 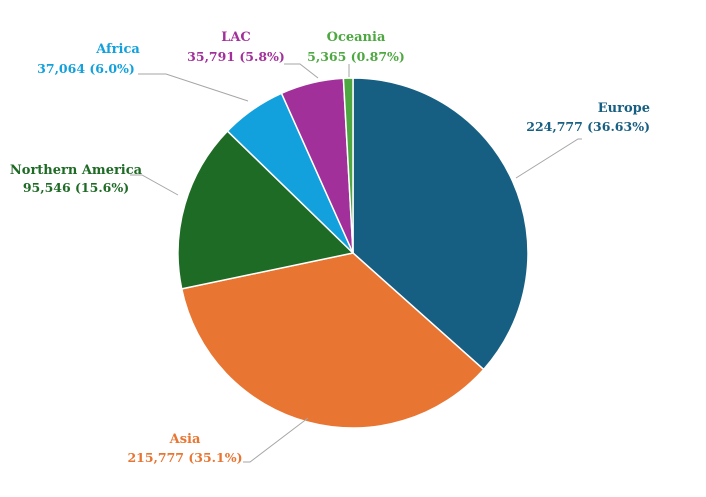 I want to click on slice-label-value-europe: 224,777 (36.63%), so click(x=588, y=126).